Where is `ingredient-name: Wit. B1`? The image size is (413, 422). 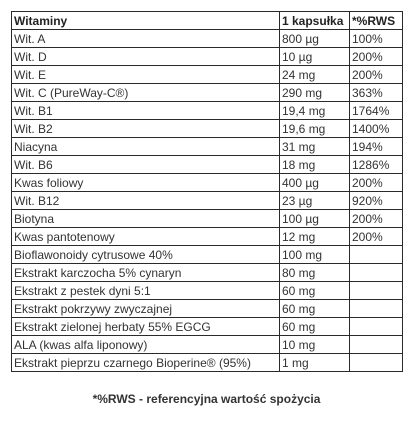 ingredient-name: Wit. B1 is located at coordinates (145, 110).